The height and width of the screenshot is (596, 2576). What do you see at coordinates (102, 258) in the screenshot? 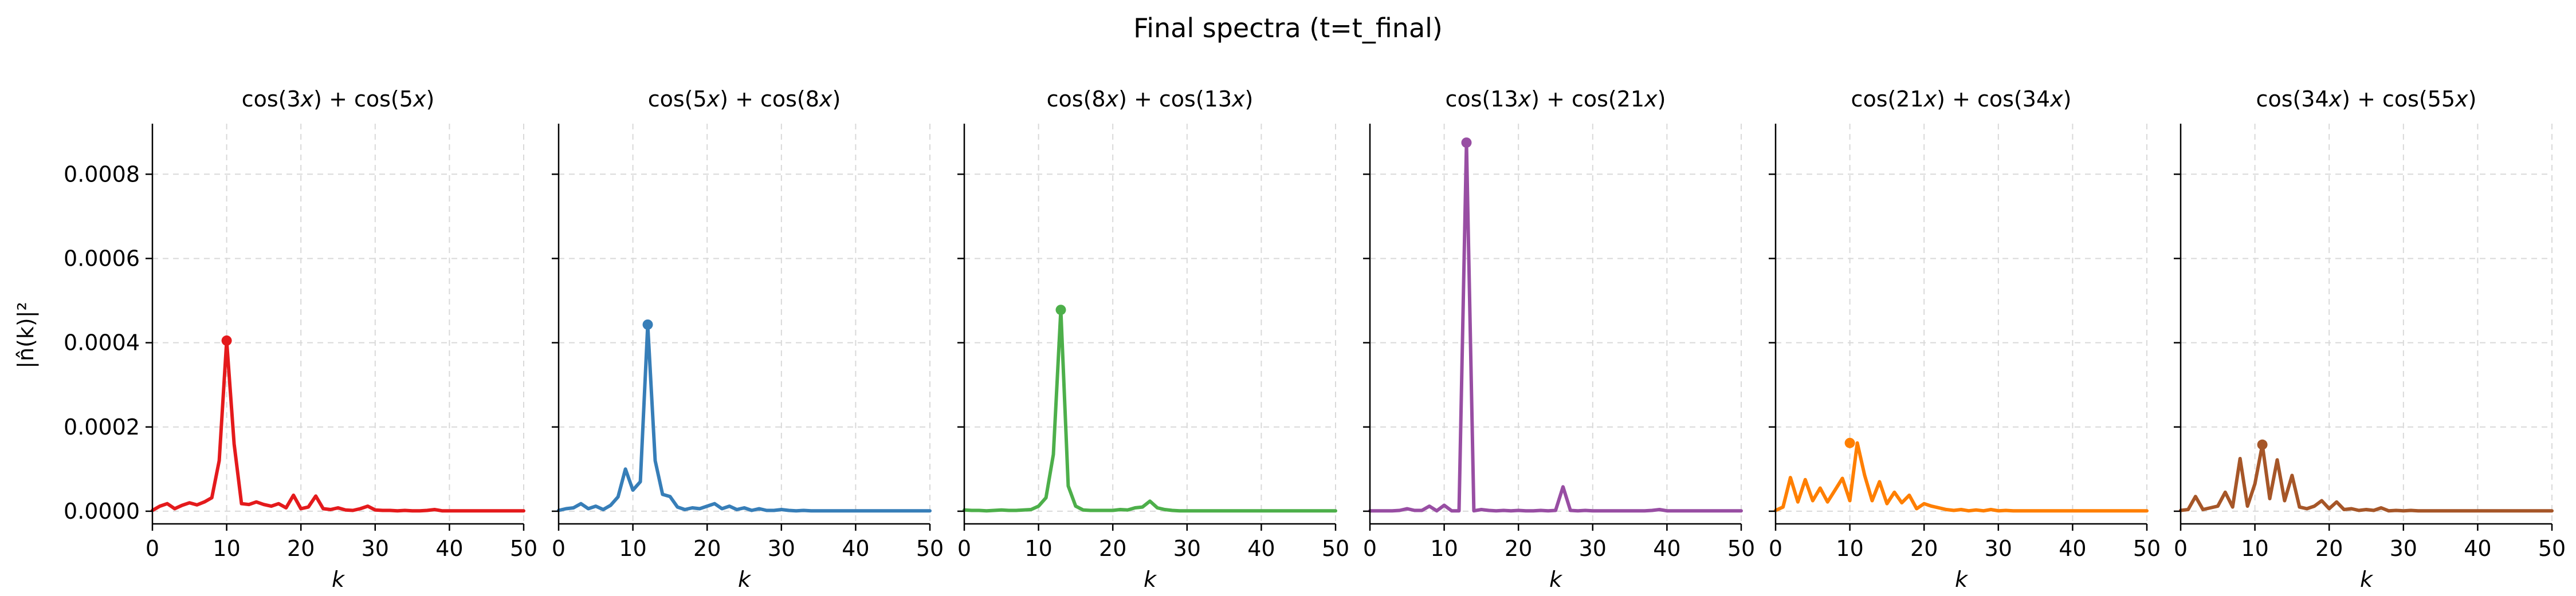
I see `y-tick-label: 0.0006` at bounding box center [102, 258].